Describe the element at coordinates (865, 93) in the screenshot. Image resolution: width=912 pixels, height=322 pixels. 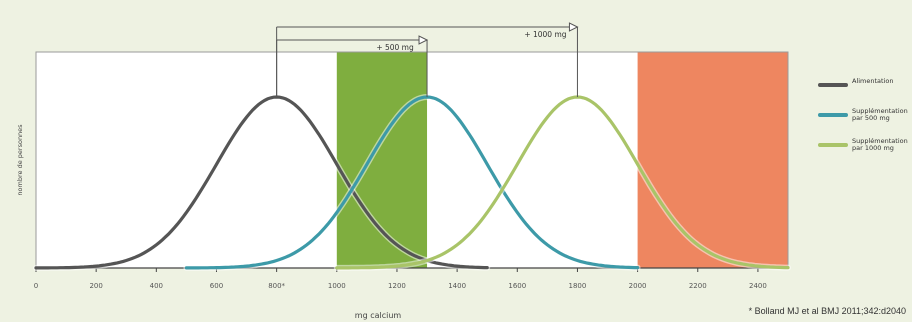
I see `legend-item-alimentation: Alimentation` at that location.